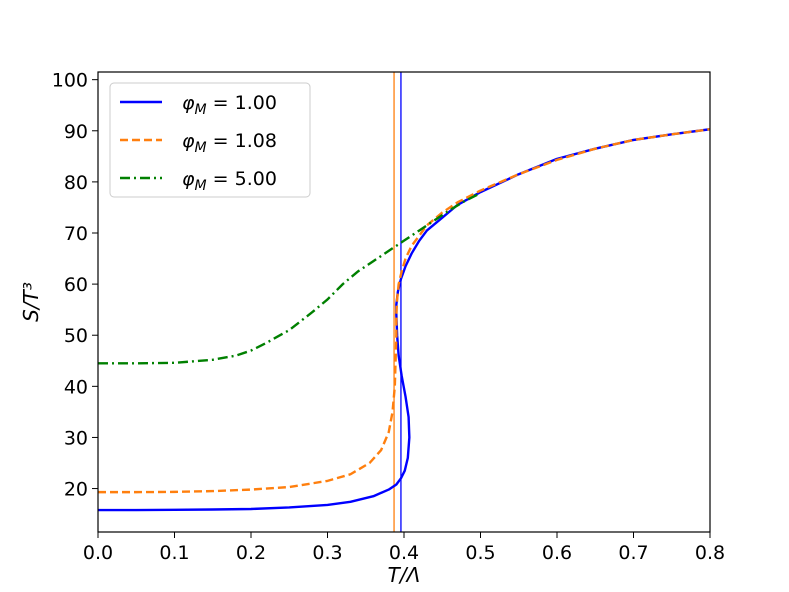 Image resolution: width=789 pixels, height=592 pixels. Describe the element at coordinates (229, 143) in the screenshot. I see `legend-entry-label: φM = 1.08` at that location.